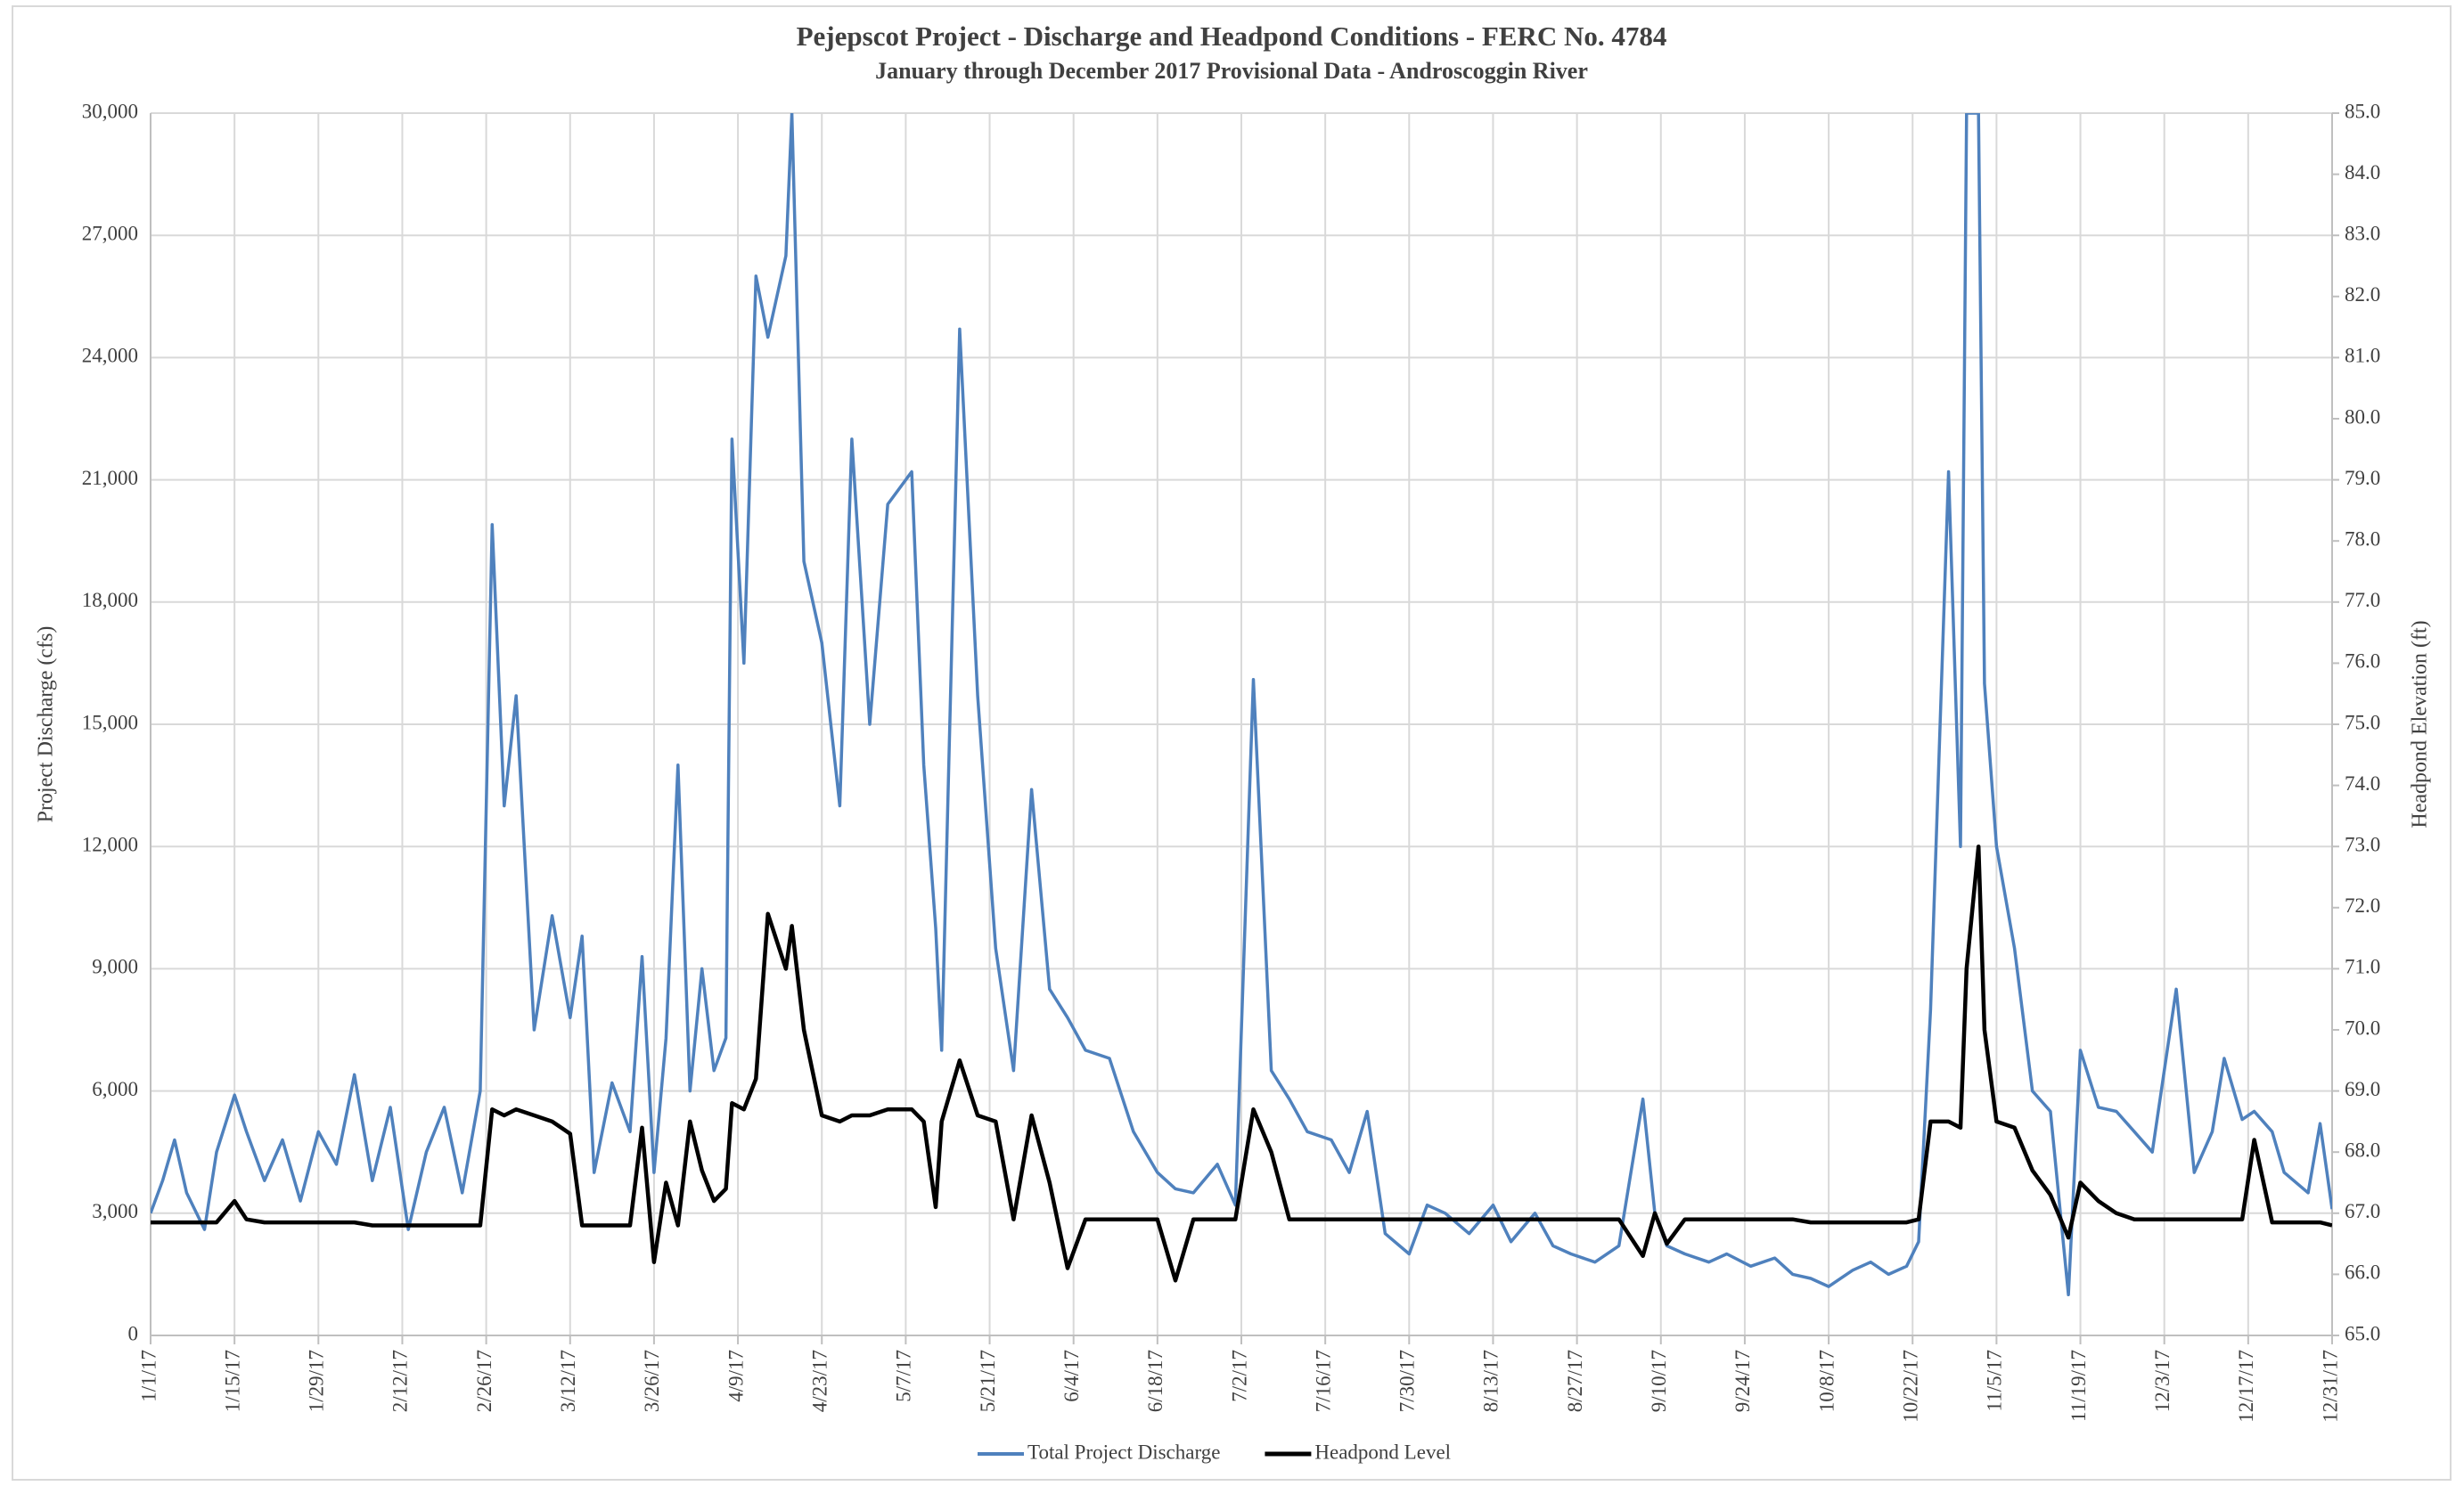 This screenshot has width=2464, height=1486. Describe the element at coordinates (110, 600) in the screenshot. I see `y-tick-label: 18,000` at that location.